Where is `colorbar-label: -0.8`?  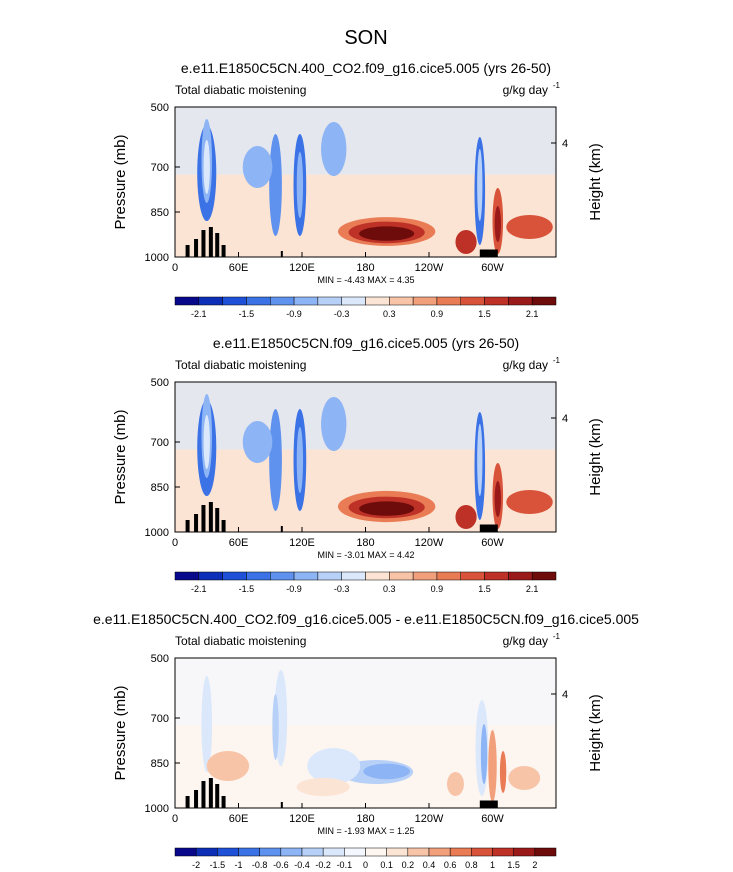
colorbar-label: -0.8 is located at coordinates (260, 865).